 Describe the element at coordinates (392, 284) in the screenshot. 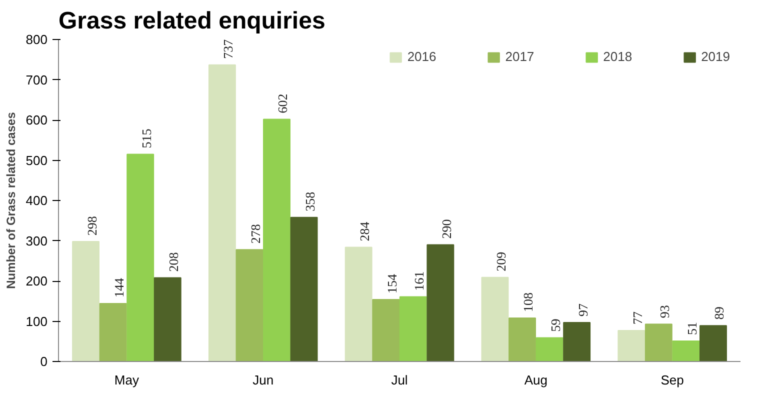

I see `data-label: 154` at that location.